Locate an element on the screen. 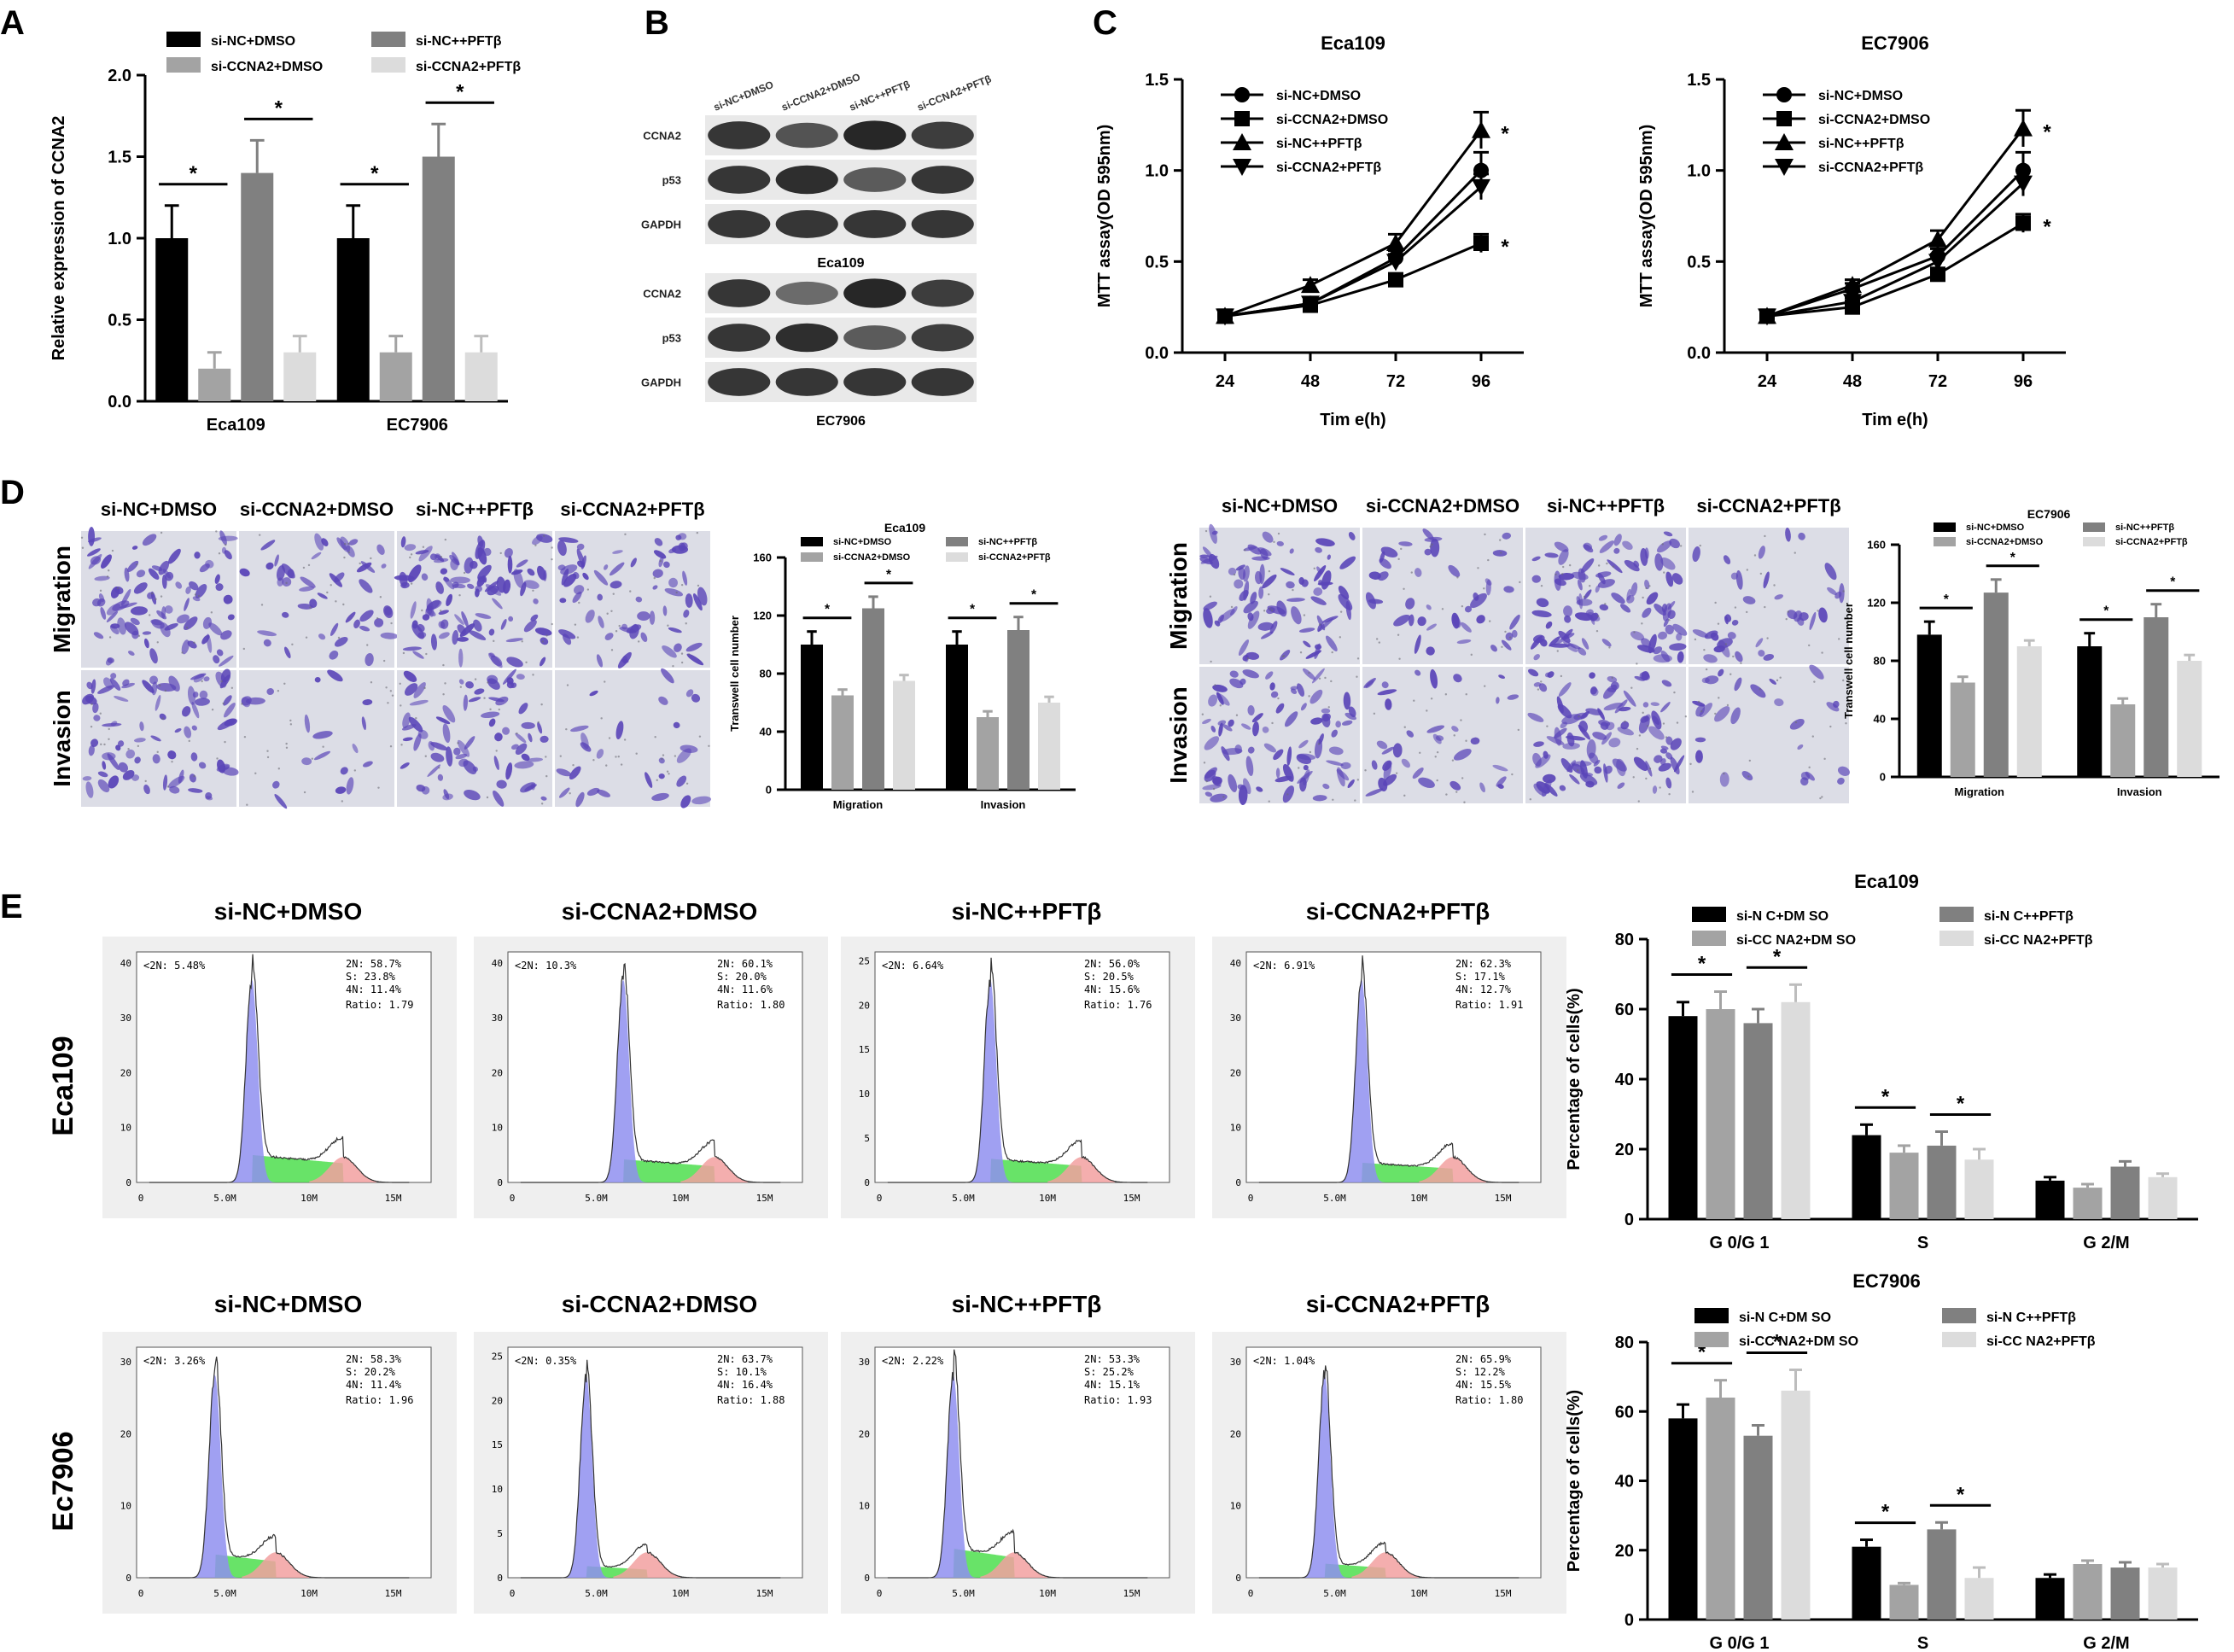  lane-label: si-NC+DMSO is located at coordinates (743, 96).